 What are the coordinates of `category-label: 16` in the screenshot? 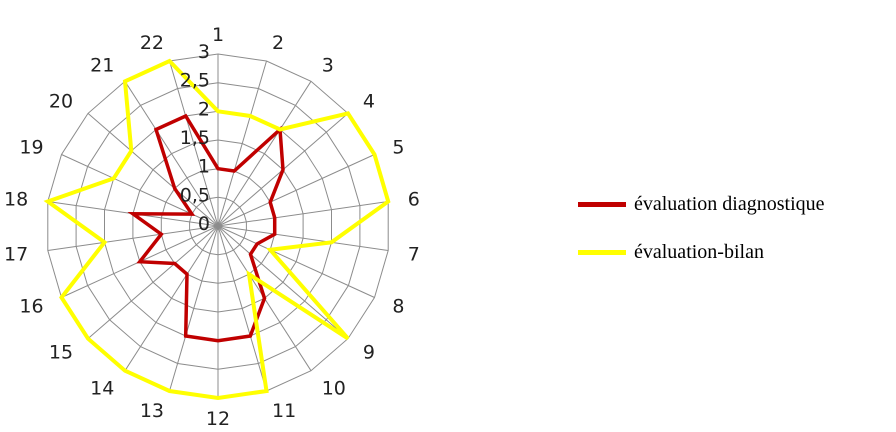 It's located at (31, 307).